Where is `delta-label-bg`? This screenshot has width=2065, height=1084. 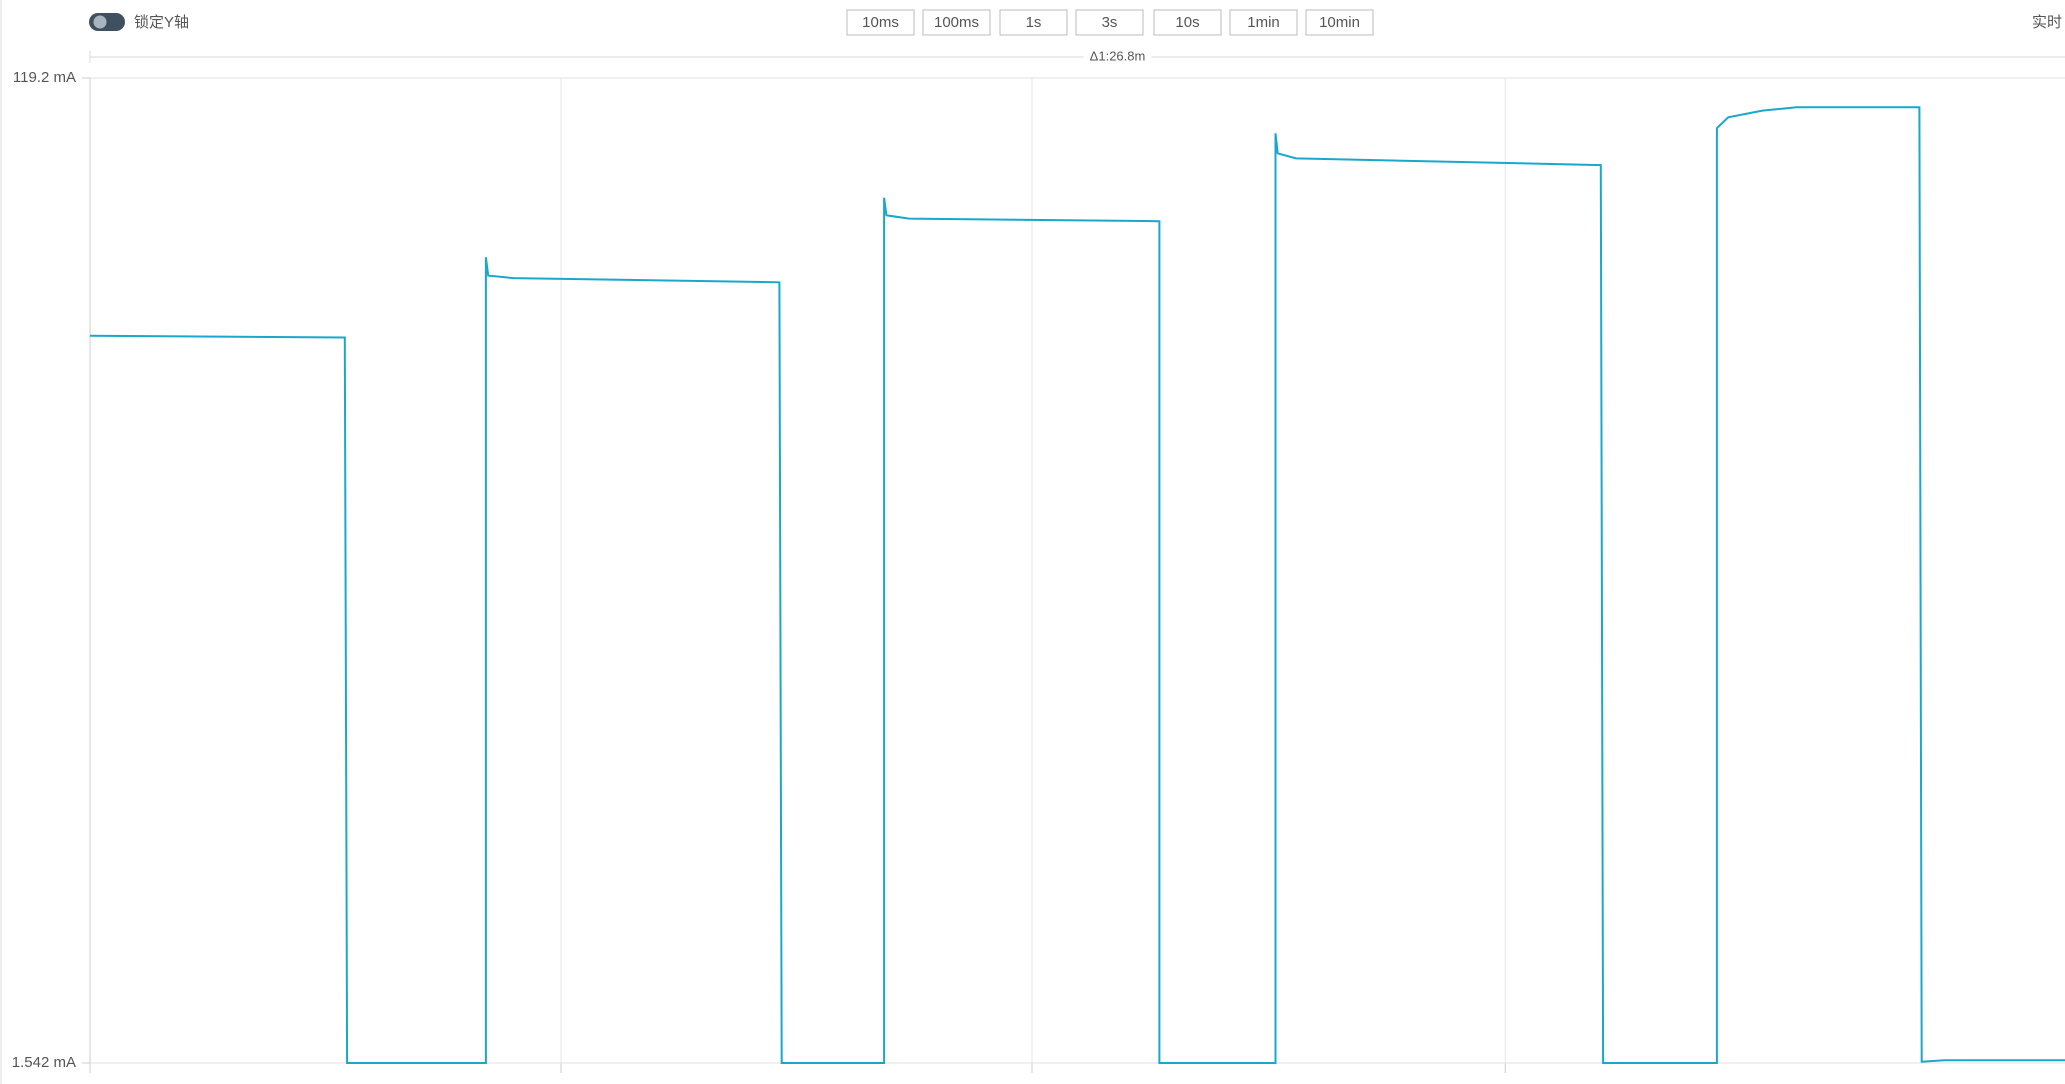 delta-label-bg is located at coordinates (1117, 56).